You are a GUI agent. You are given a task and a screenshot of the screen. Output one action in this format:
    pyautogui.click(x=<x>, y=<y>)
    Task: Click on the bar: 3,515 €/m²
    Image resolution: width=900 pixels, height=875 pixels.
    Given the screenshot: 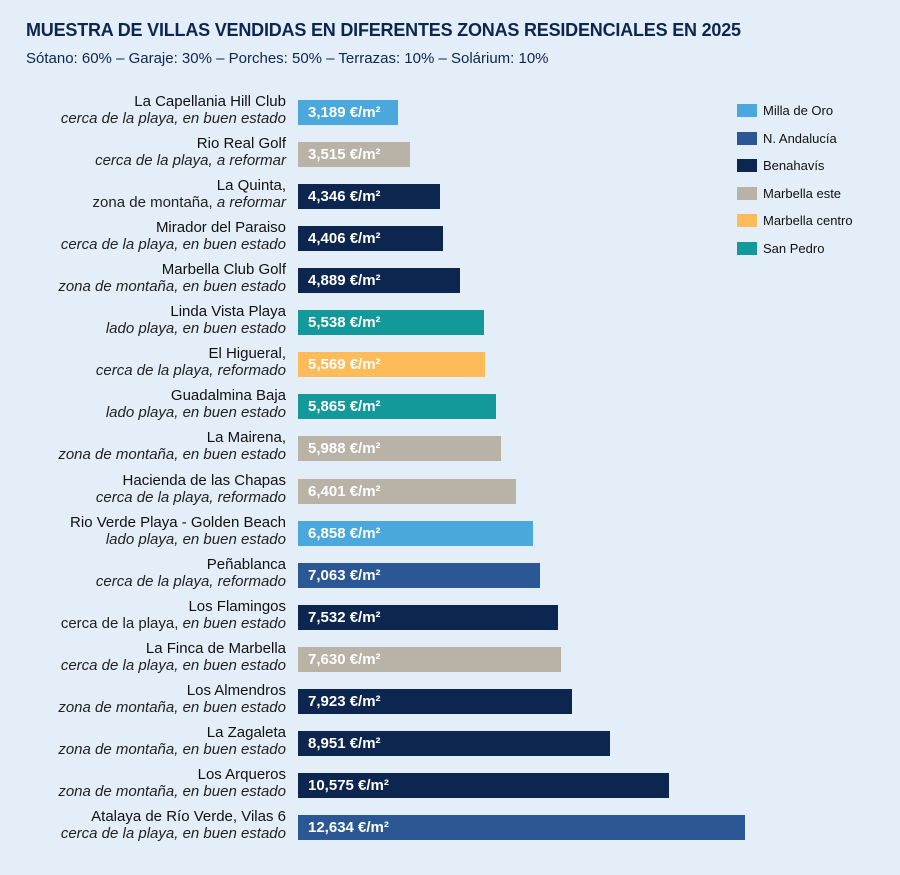 What is the action you would take?
    pyautogui.click(x=354, y=155)
    